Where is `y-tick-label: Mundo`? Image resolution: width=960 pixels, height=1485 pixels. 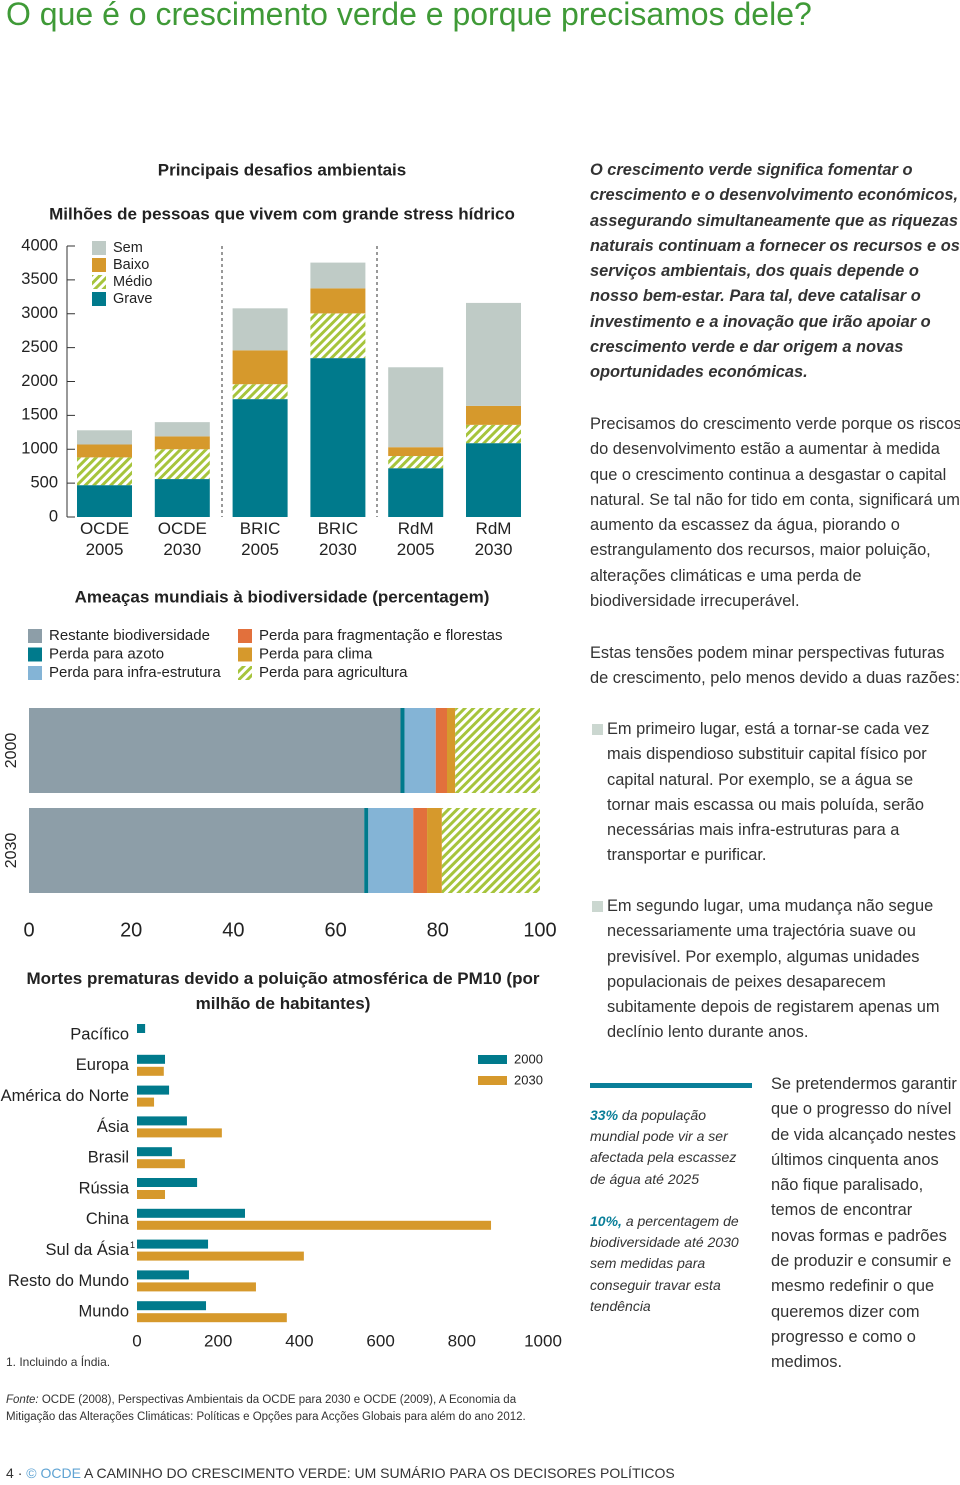 y-tick-label: Mundo is located at coordinates (104, 1312).